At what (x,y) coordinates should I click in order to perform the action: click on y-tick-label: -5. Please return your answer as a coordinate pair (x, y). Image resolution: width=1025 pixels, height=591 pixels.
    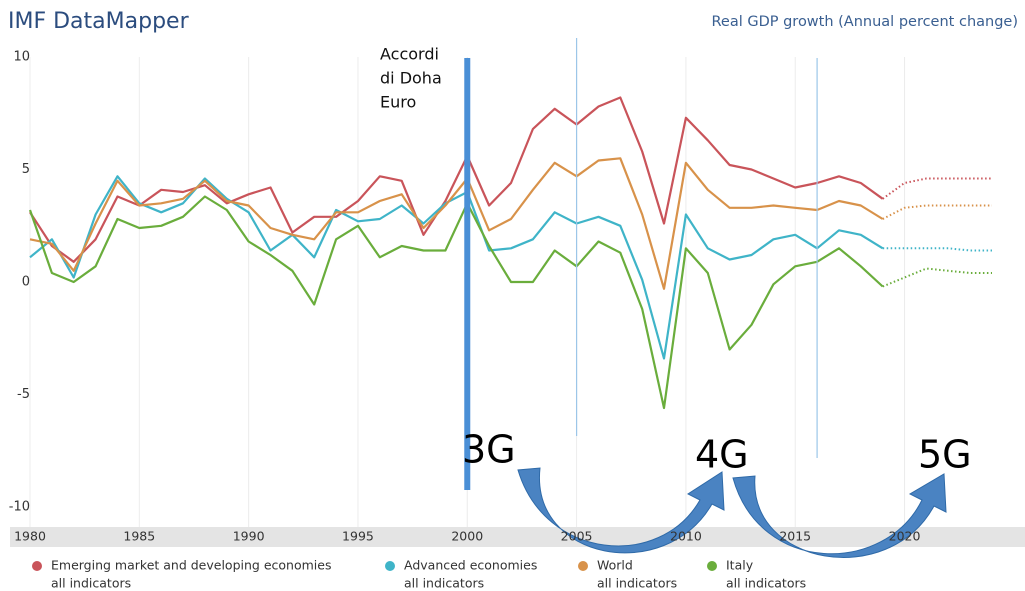
    Looking at the image, I should click on (23, 394).